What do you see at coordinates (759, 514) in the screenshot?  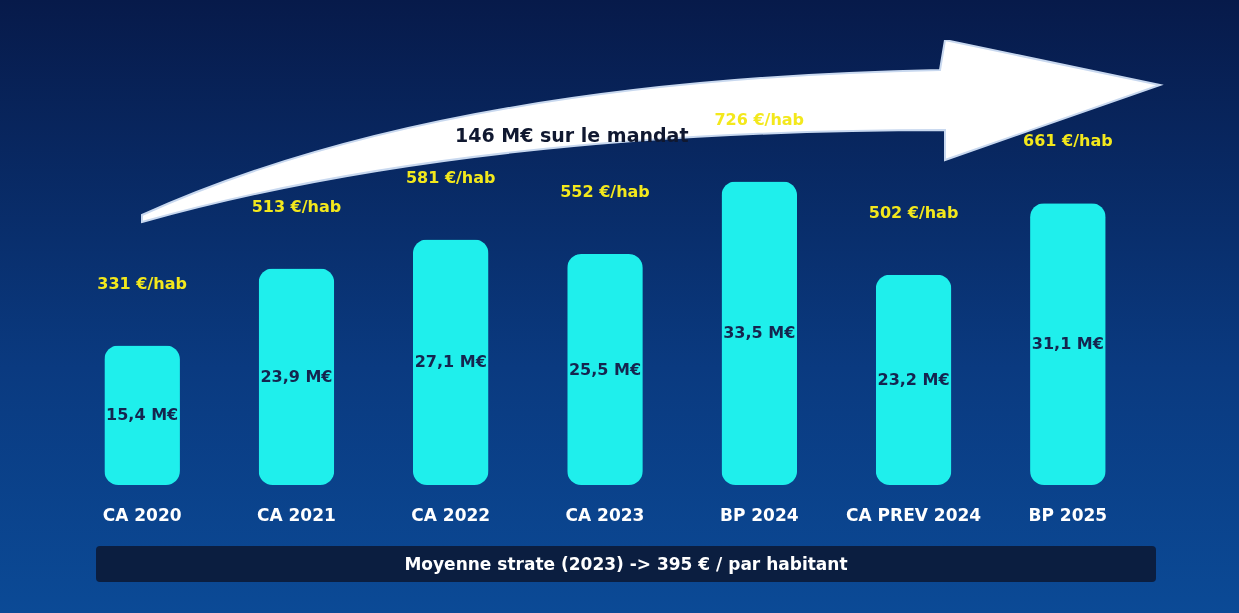 I see `x-tick-label: BP 2024` at bounding box center [759, 514].